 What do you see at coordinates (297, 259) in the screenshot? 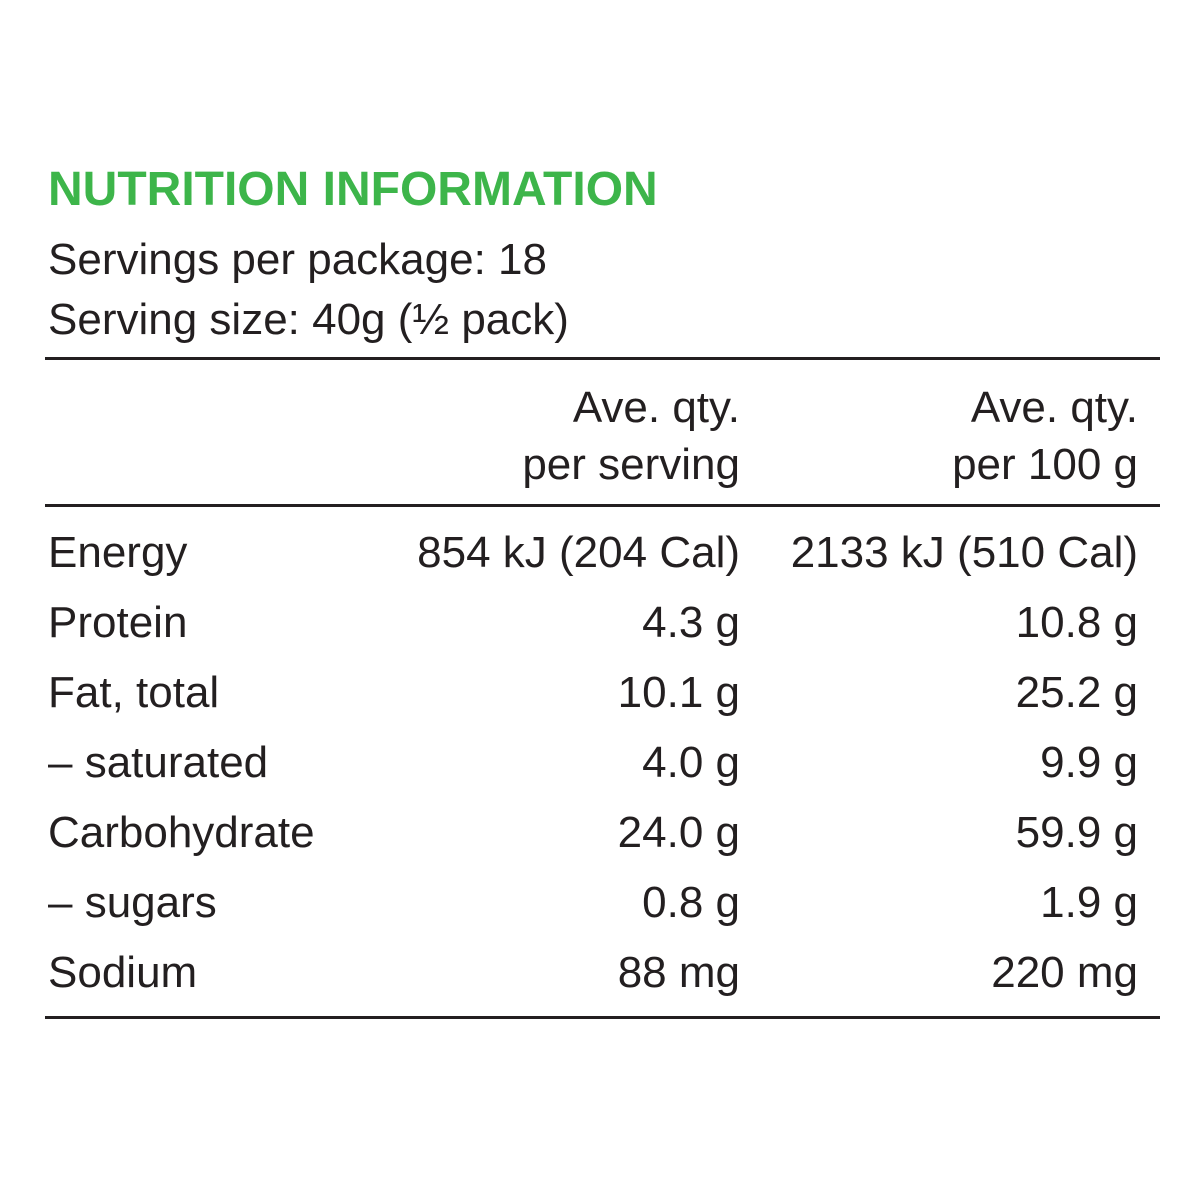
I see `servings-per-package: Servings per package: 18` at bounding box center [297, 259].